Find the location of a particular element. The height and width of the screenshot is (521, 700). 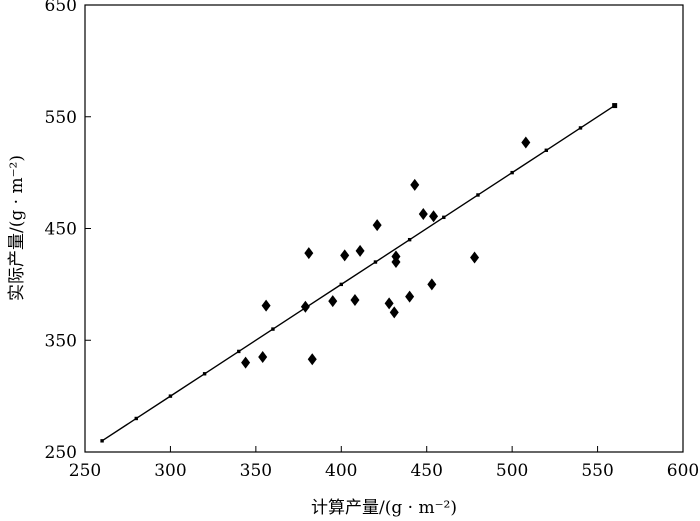

y-tick-label: 650 is located at coordinates (61, 8).